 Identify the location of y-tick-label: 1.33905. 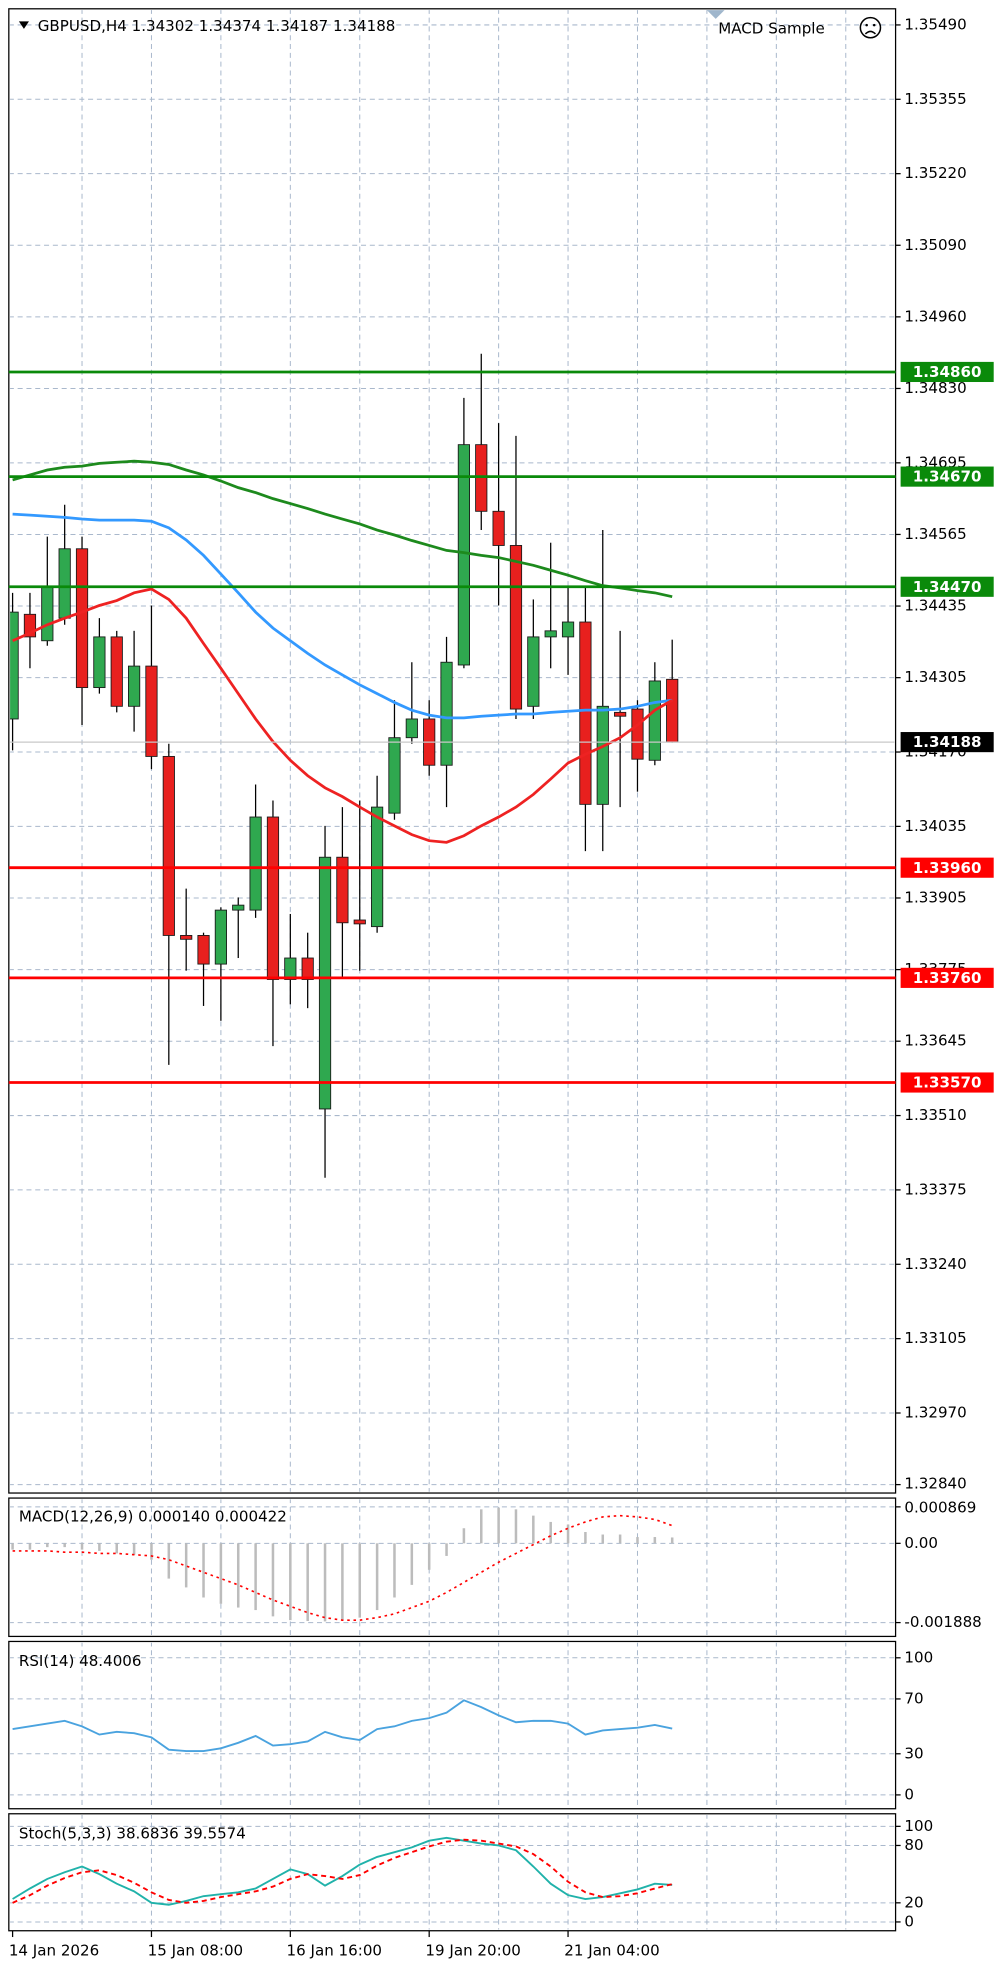
(935, 897).